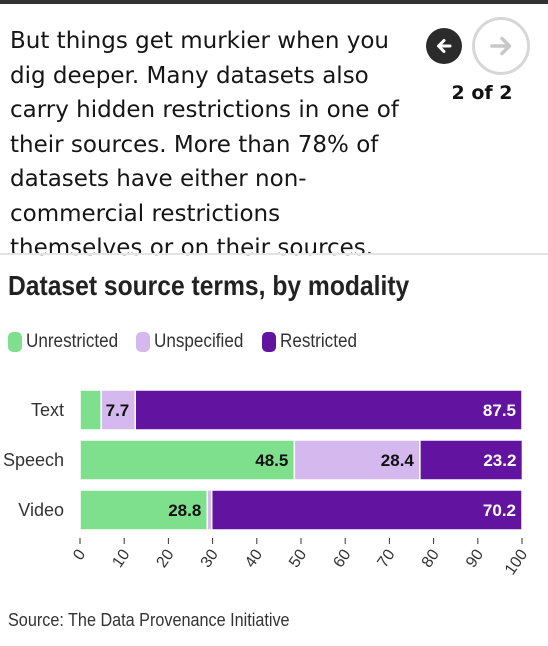 The height and width of the screenshot is (646, 548). What do you see at coordinates (121, 558) in the screenshot?
I see `x-tick-label: 10` at bounding box center [121, 558].